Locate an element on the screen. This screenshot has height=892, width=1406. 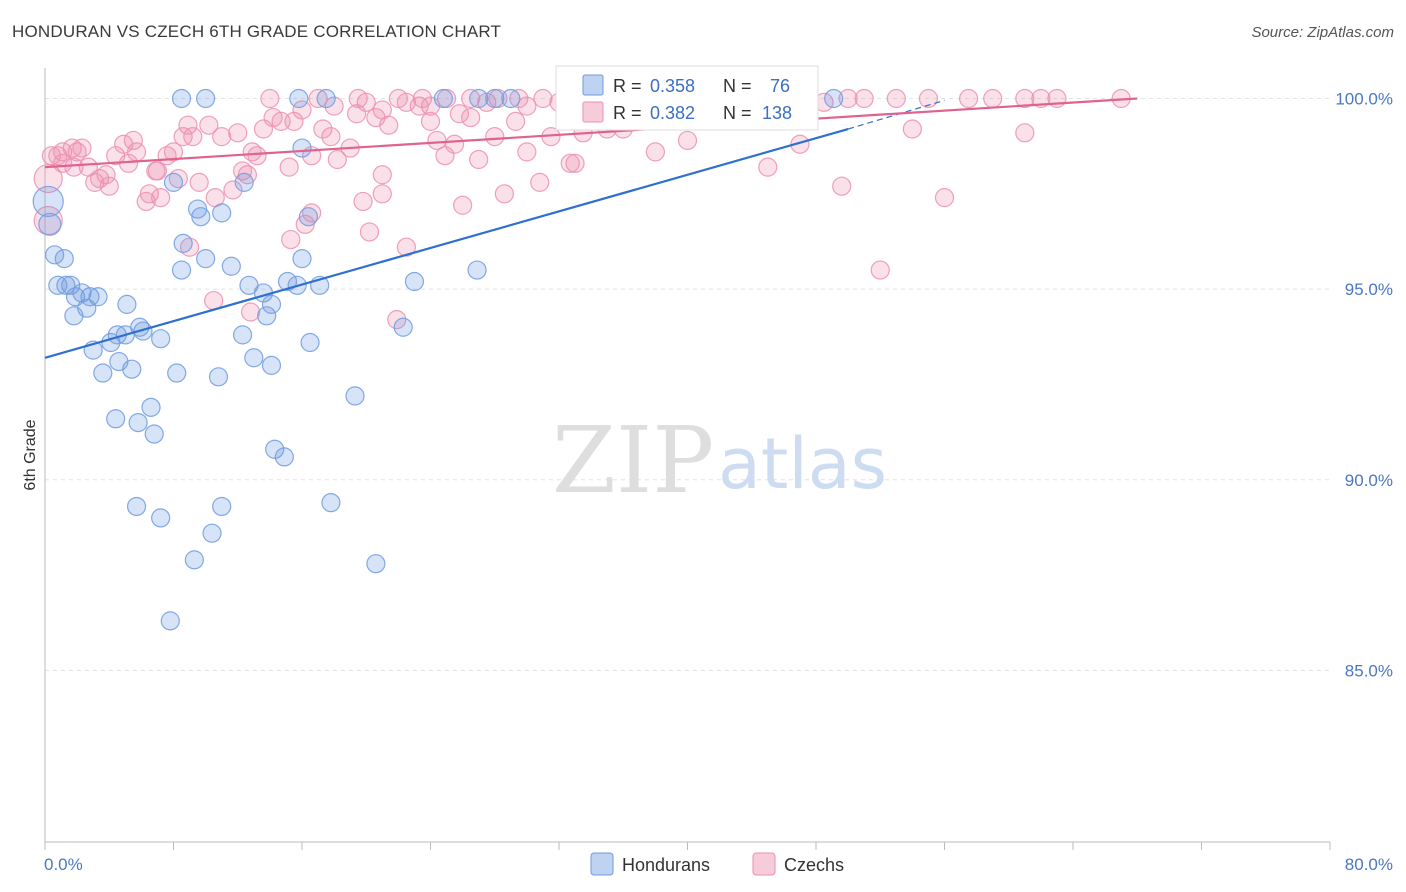
x-tick-labels: 0.0% 80.0% is located at coordinates (718, 864).